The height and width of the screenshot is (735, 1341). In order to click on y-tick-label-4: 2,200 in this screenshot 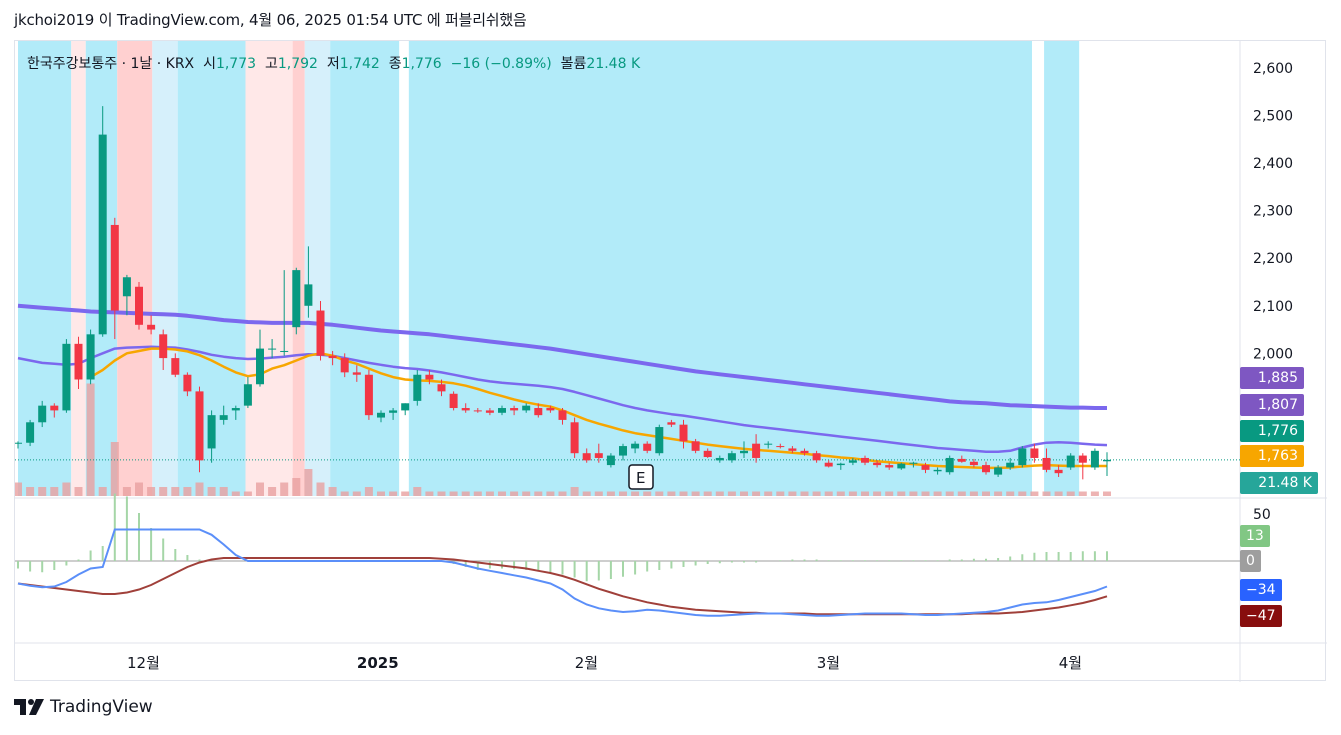, I will do `click(1273, 259)`.